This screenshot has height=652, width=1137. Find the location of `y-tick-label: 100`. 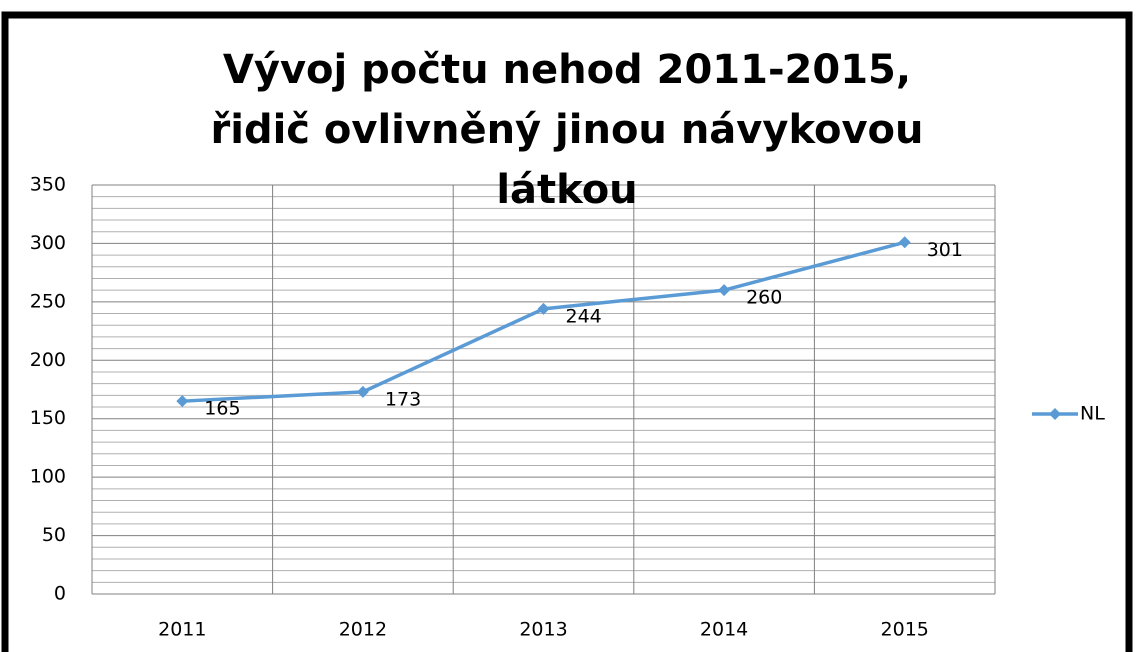

y-tick-label: 100 is located at coordinates (48, 477).